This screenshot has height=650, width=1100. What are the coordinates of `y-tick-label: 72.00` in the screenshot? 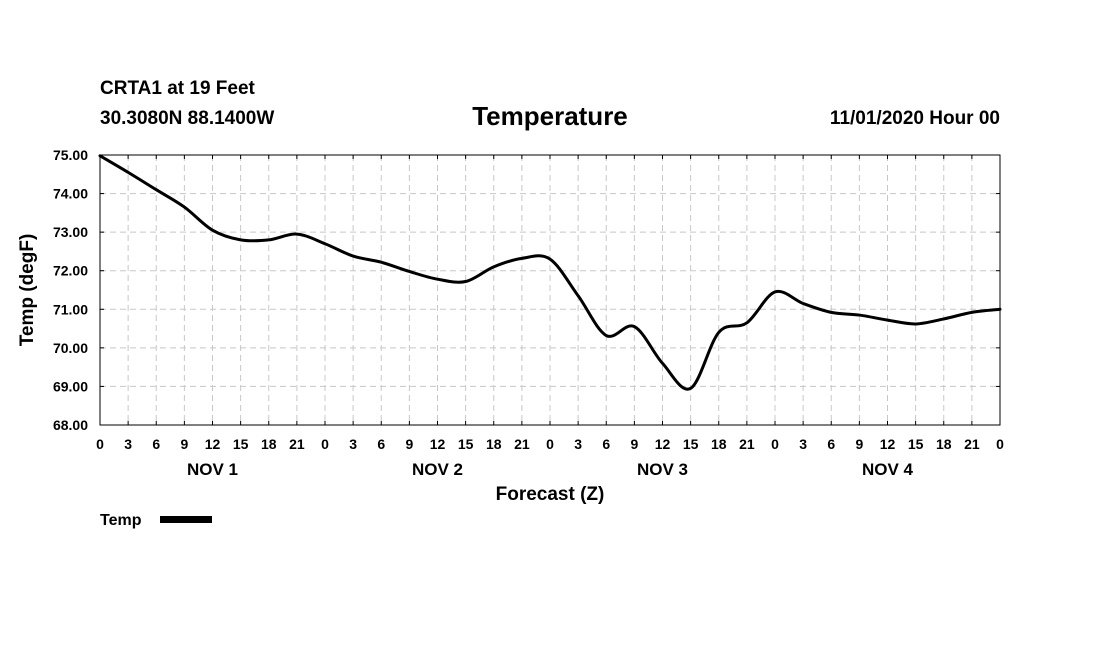 It's located at (70, 271).